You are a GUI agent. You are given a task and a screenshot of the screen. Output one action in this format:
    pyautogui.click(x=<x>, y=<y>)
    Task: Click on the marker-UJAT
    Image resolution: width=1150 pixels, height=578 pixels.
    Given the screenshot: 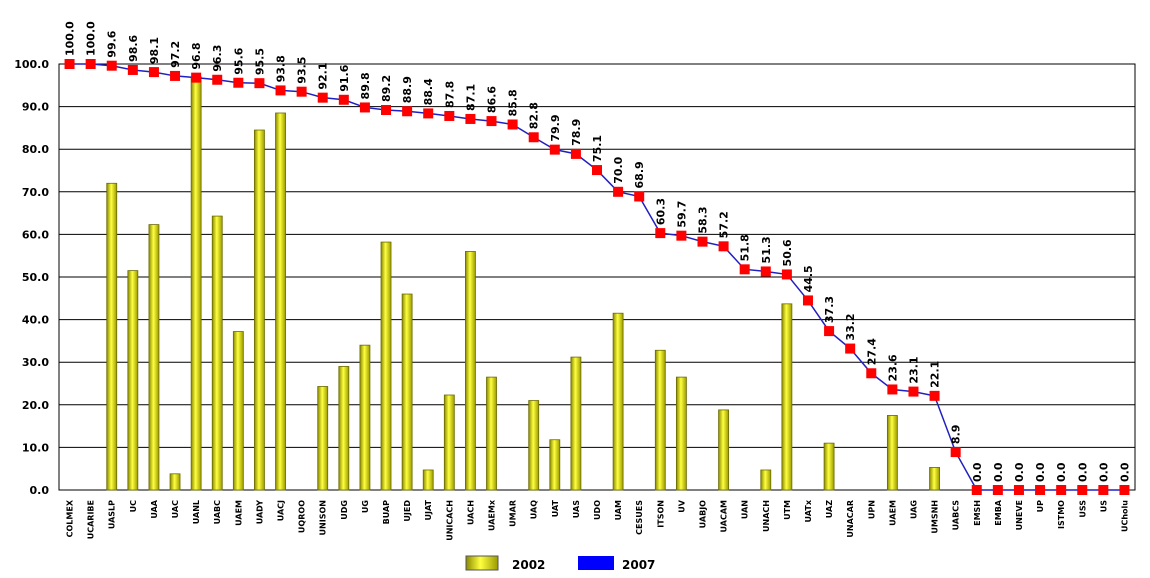 What is the action you would take?
    pyautogui.click(x=428, y=113)
    